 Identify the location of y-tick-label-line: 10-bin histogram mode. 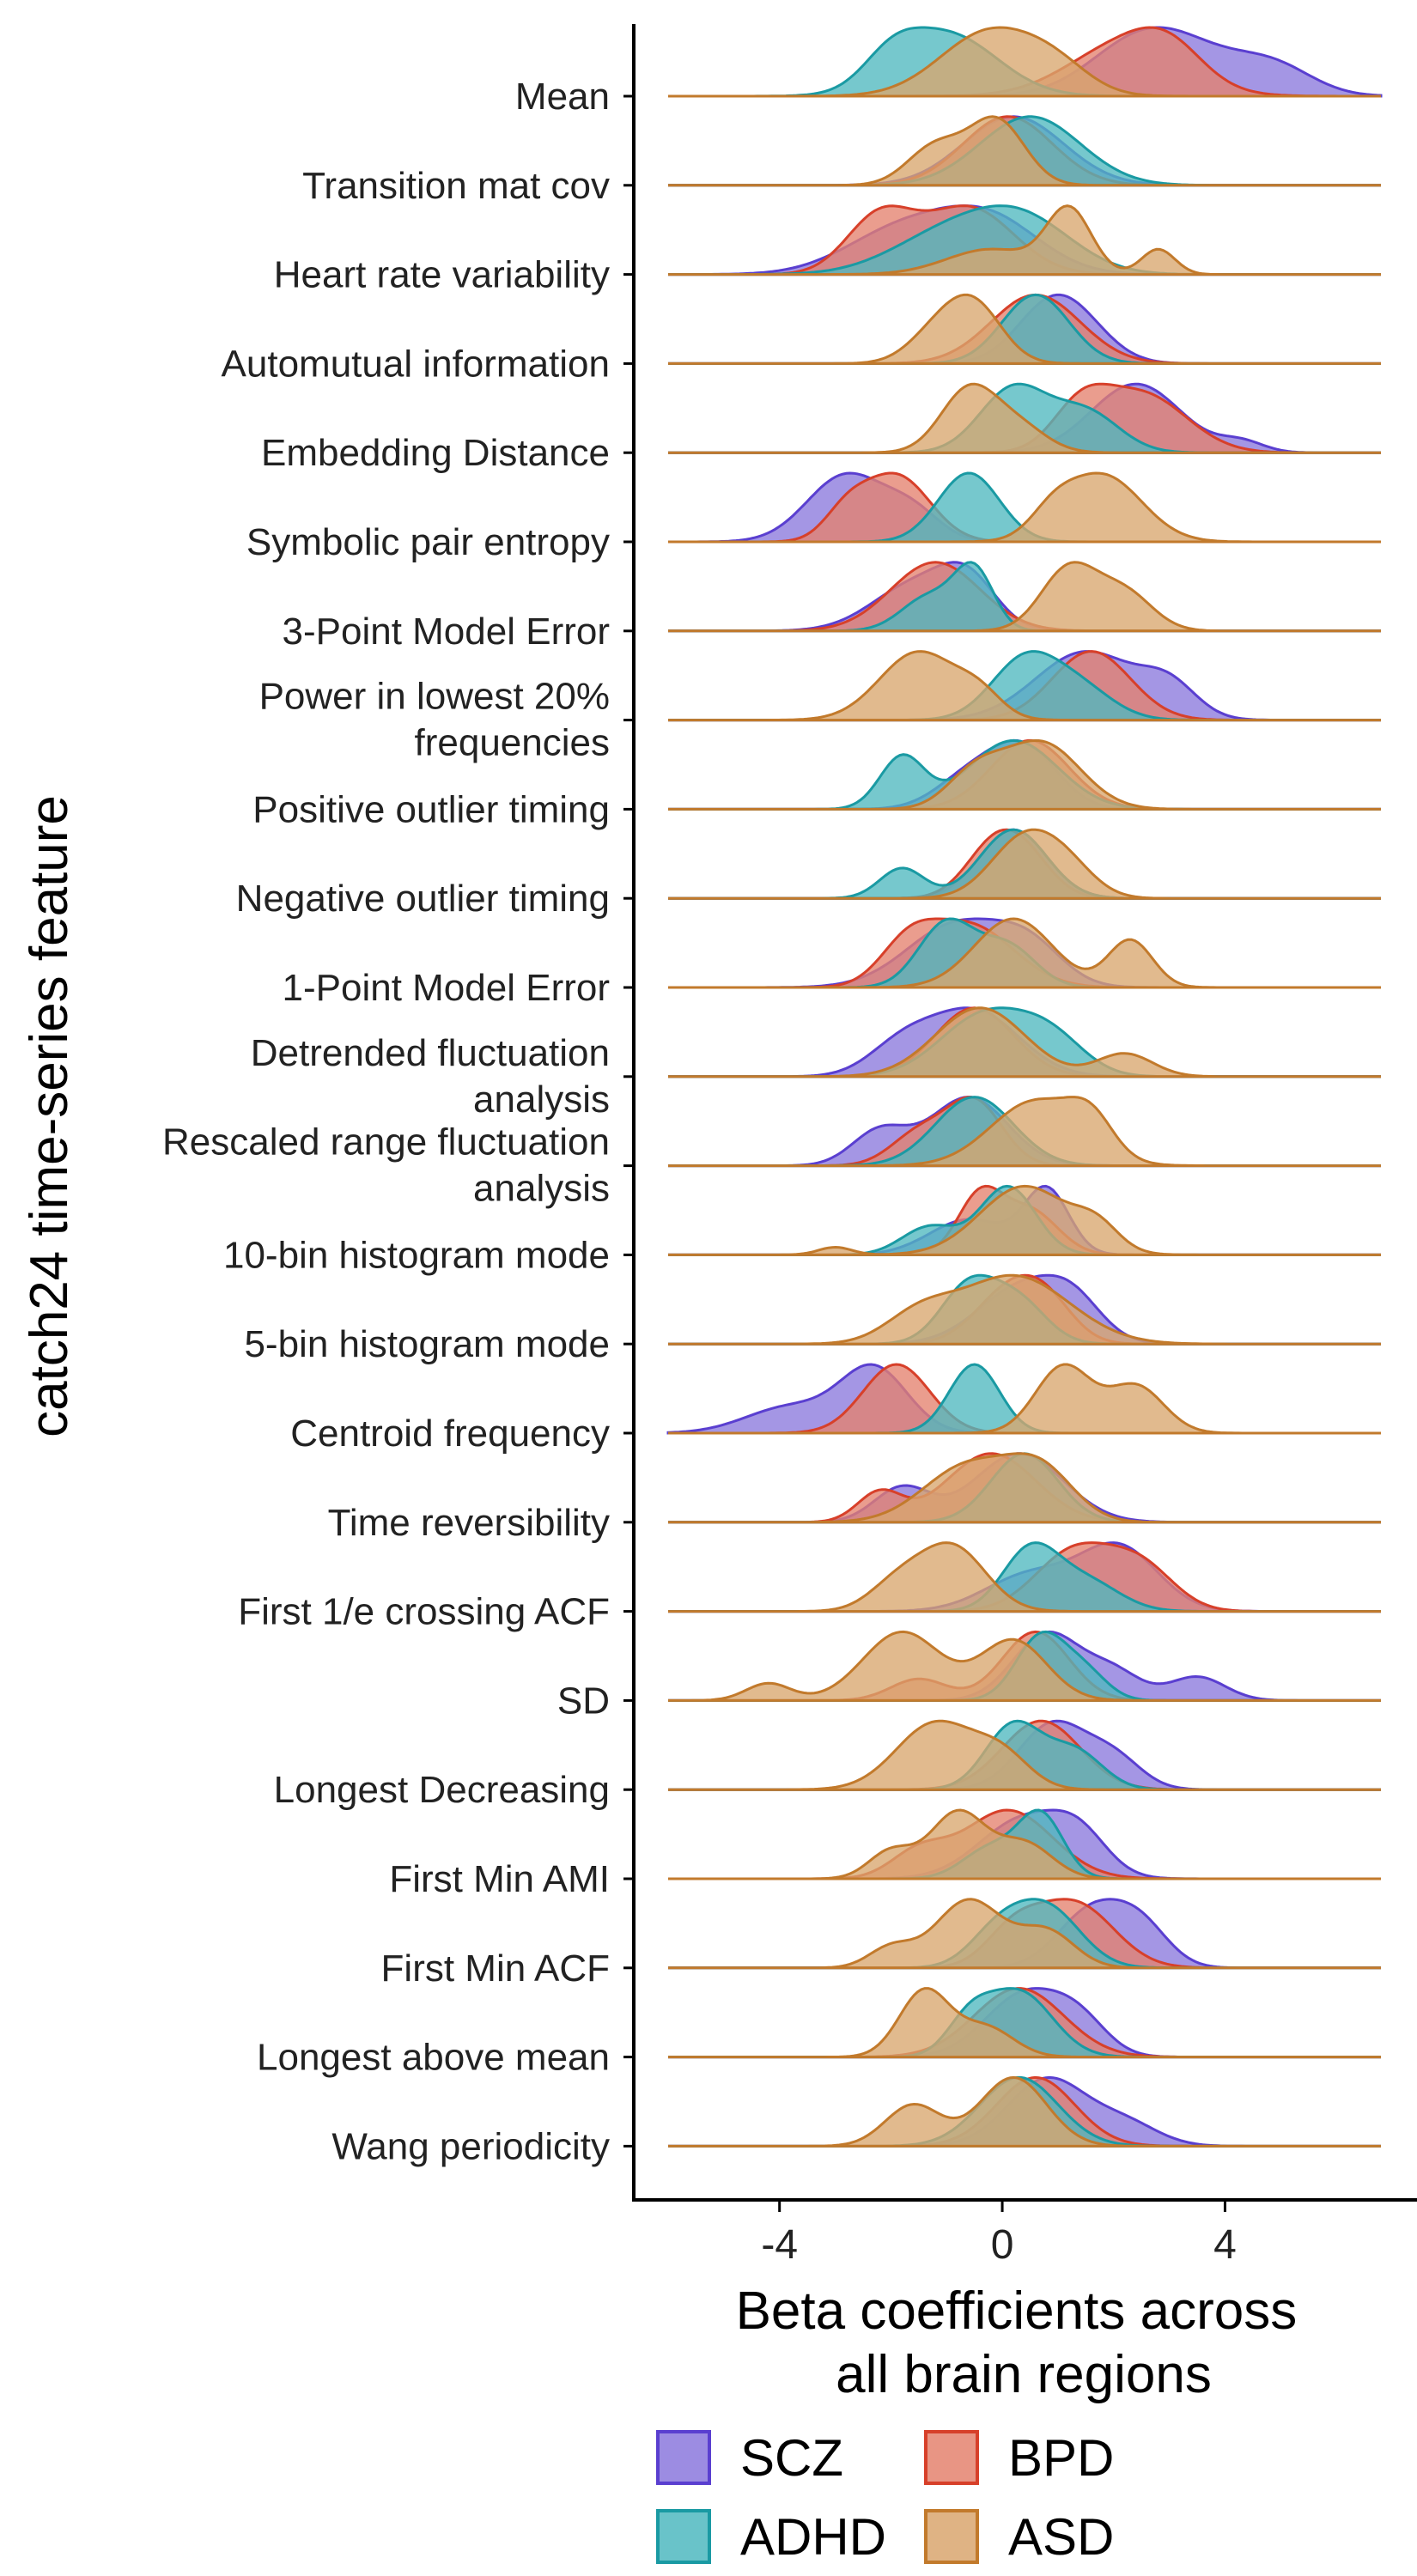
(416, 1255).